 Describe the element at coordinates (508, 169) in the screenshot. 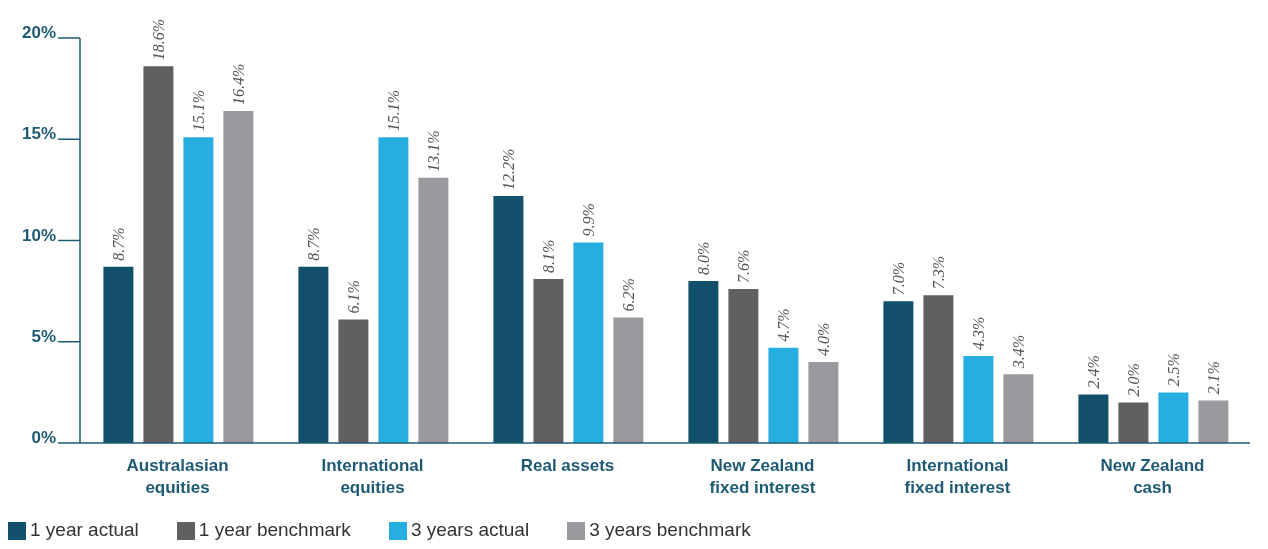

I see `data-label: 12.2%` at that location.